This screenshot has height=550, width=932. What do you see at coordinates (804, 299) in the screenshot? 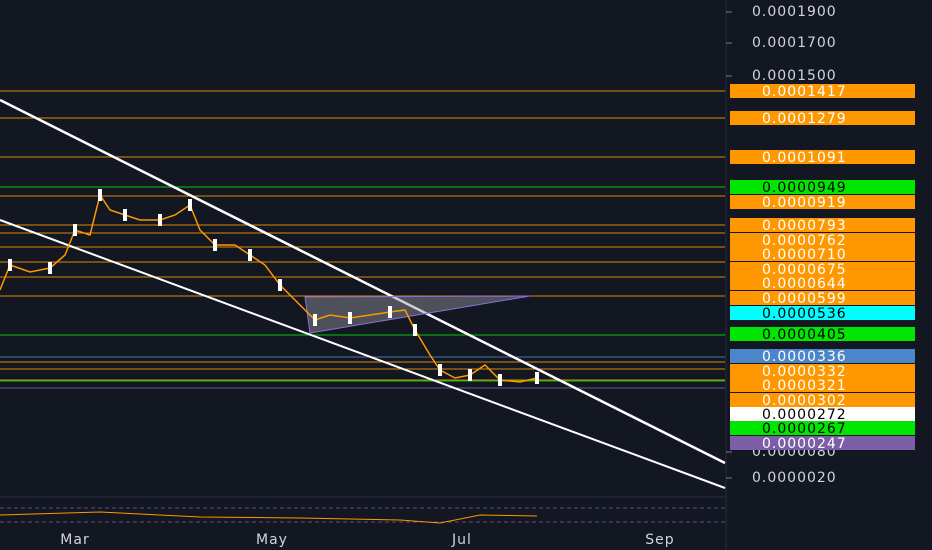
I see `level-label: 0.0000599` at bounding box center [804, 299].